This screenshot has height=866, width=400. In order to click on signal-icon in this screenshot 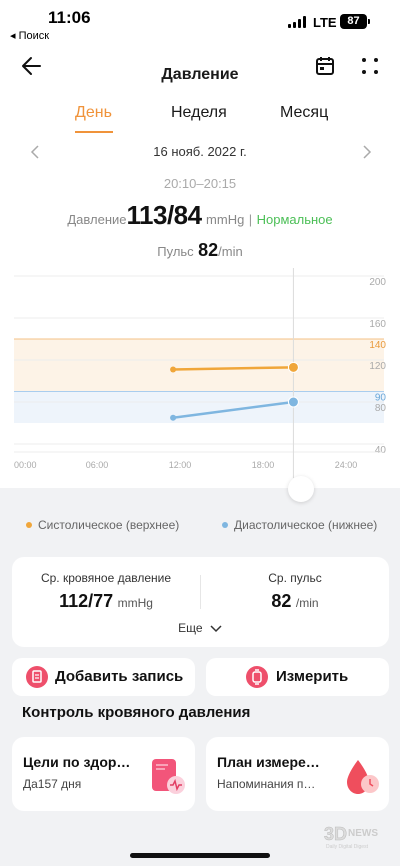, I will do `click(297, 22)`.